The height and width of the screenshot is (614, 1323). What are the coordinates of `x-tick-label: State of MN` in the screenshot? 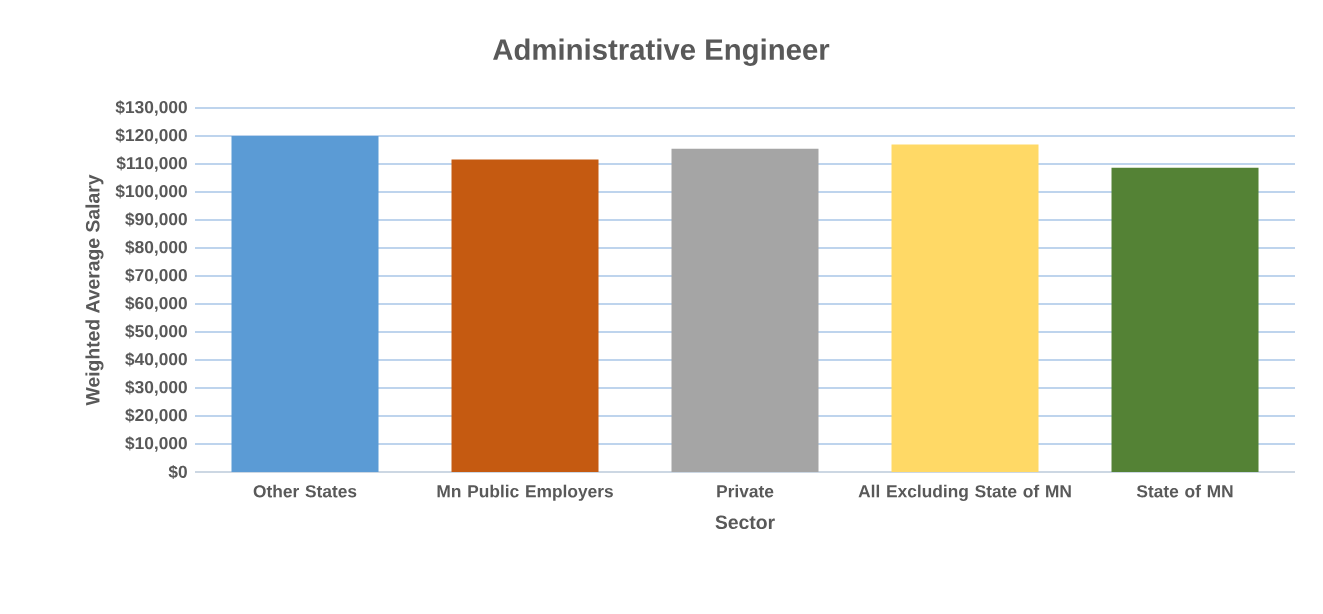 It's located at (1184, 491).